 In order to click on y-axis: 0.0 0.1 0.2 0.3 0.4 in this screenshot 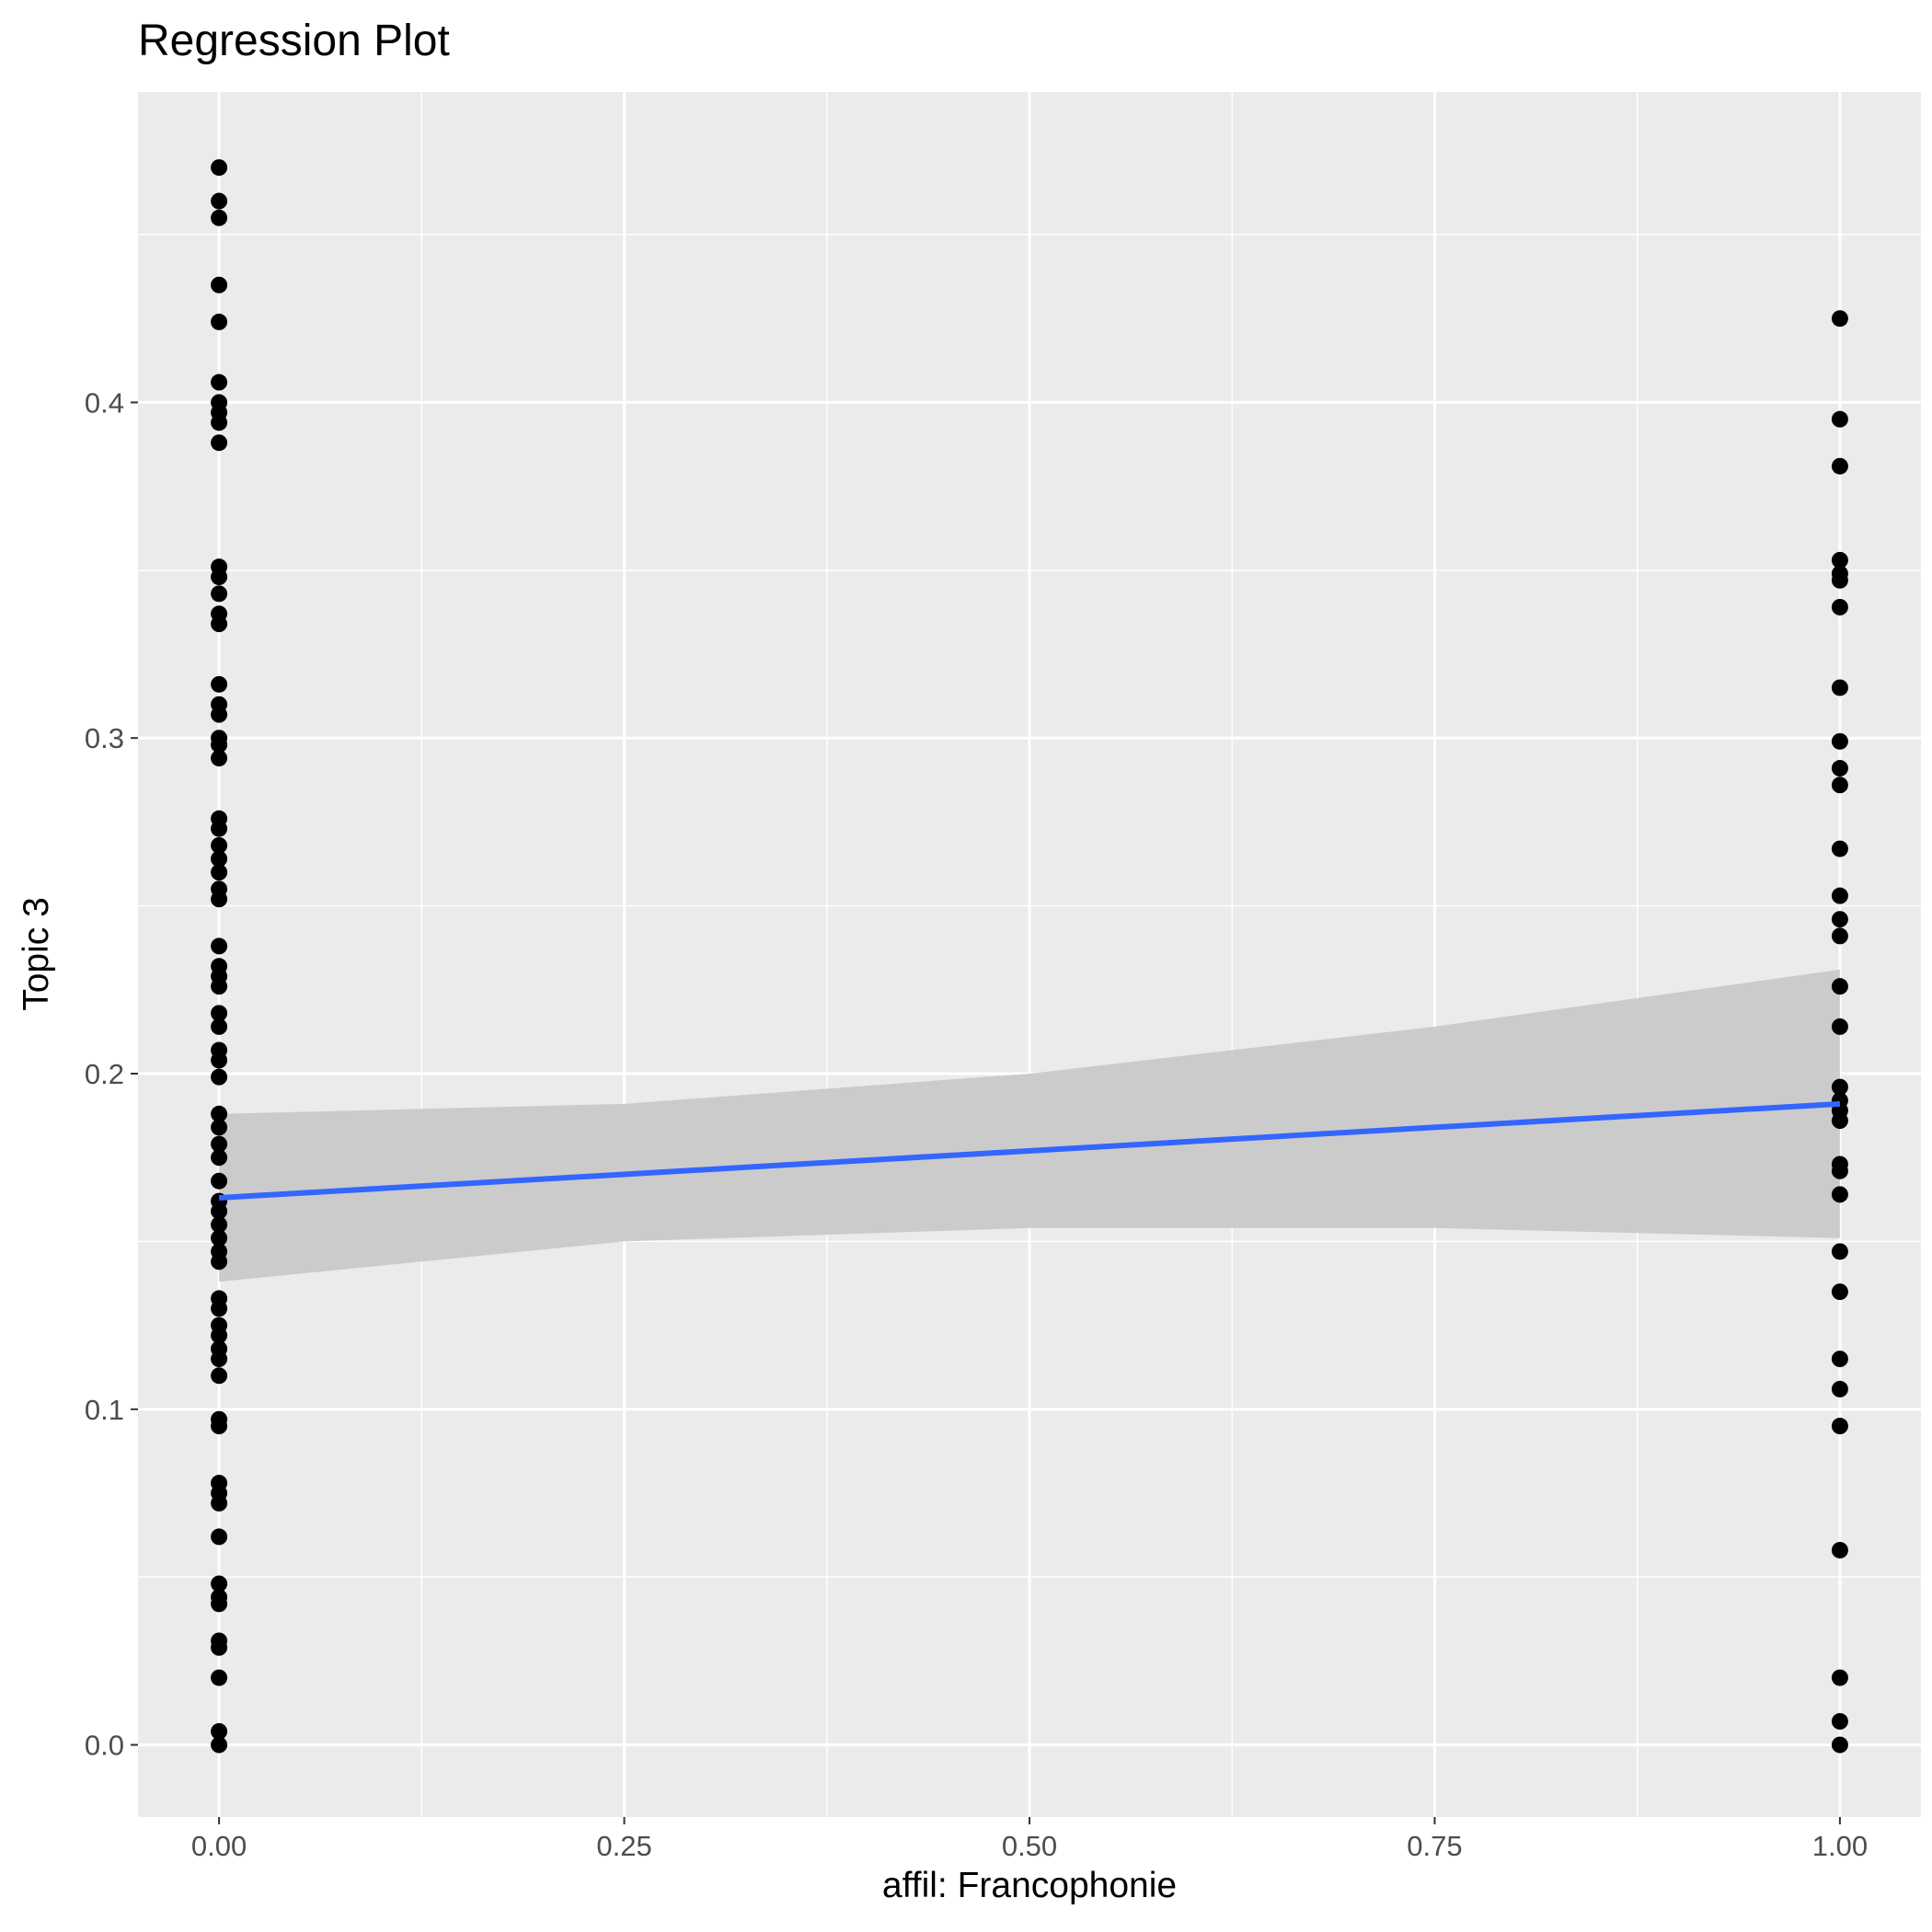, I will do `click(111, 1074)`.